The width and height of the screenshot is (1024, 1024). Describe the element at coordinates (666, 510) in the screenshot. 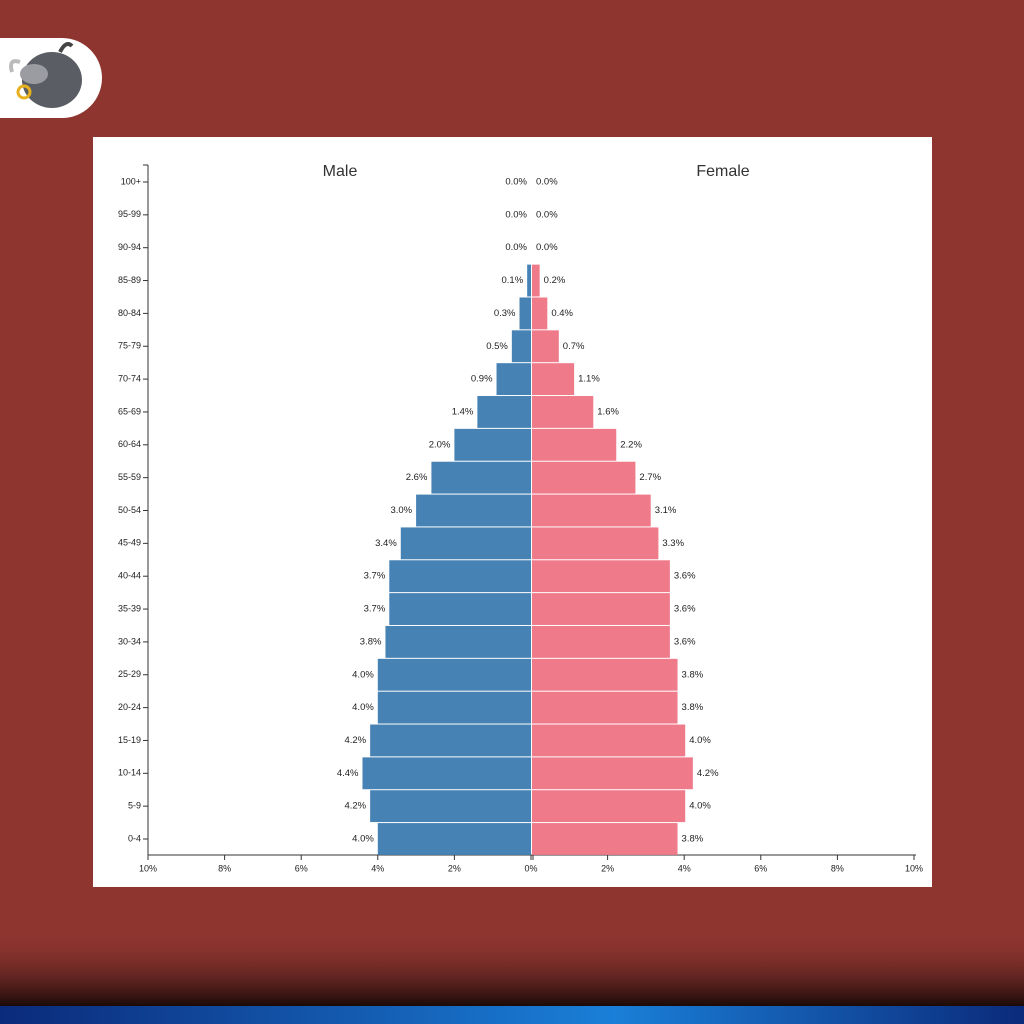

I see `value-label: 3.1%` at that location.